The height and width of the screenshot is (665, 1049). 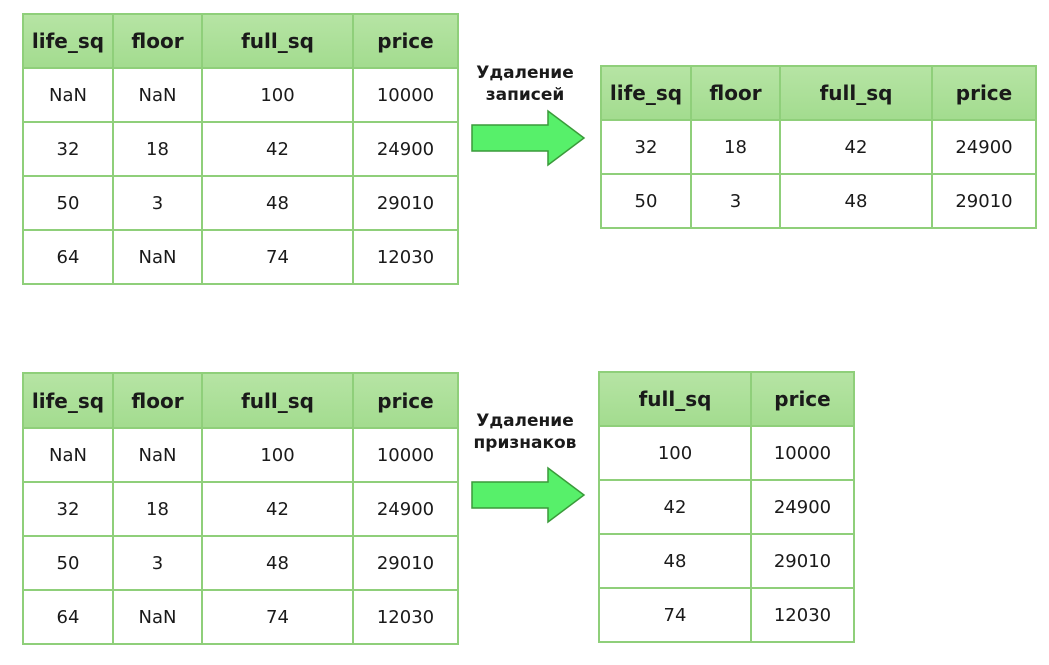 I want to click on table-row: 42 24900, so click(x=726, y=507).